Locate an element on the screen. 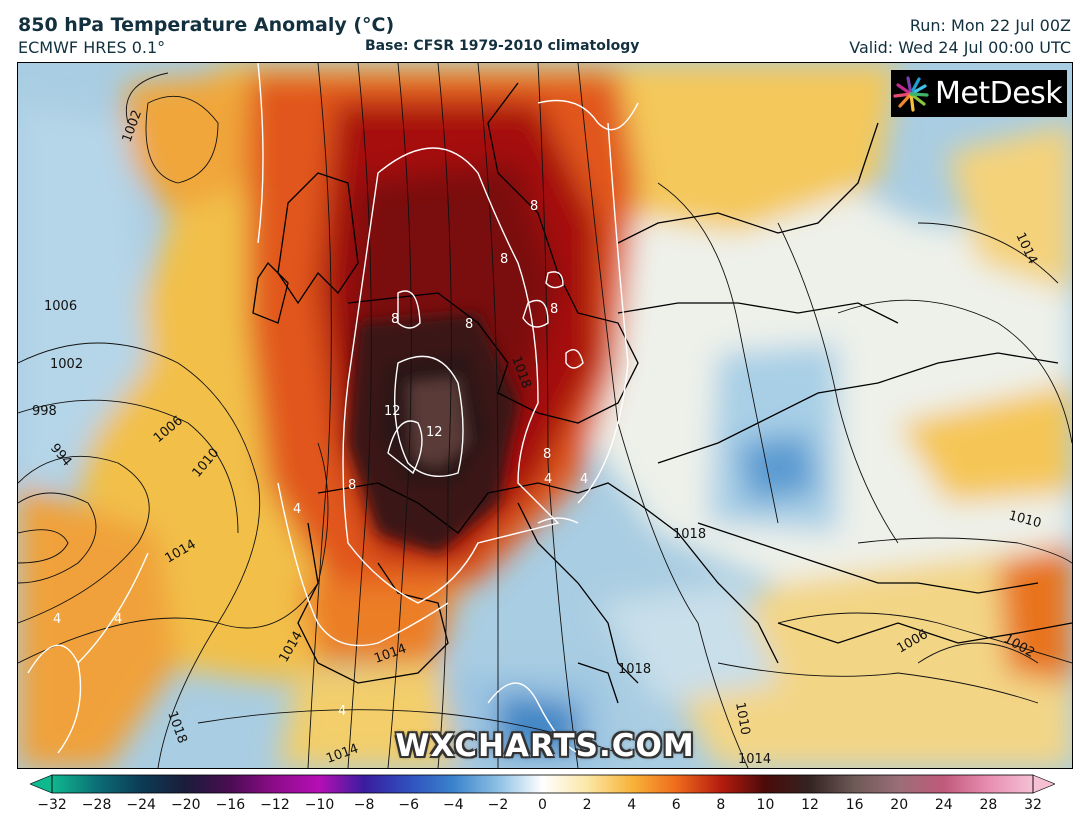 This screenshot has width=1088, height=833. isobar-label: 1006 is located at coordinates (60, 306).